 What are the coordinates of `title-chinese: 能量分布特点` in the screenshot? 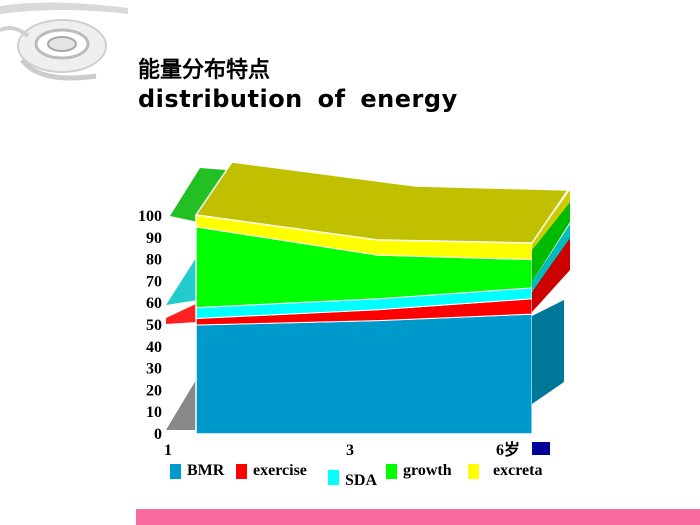 It's located at (204, 70).